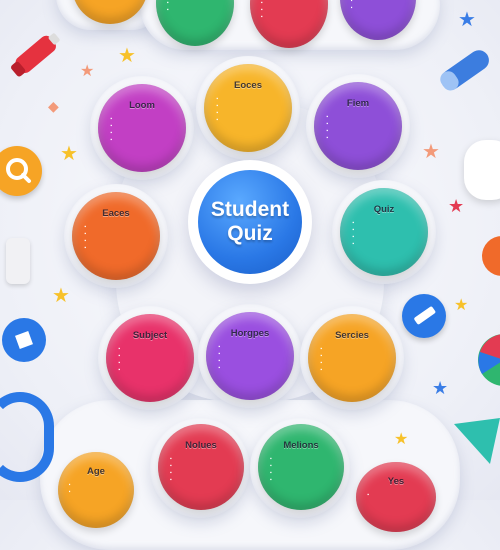 The image size is (500, 550). What do you see at coordinates (53, 106) in the screenshot?
I see `star-icon: ◆` at bounding box center [53, 106].